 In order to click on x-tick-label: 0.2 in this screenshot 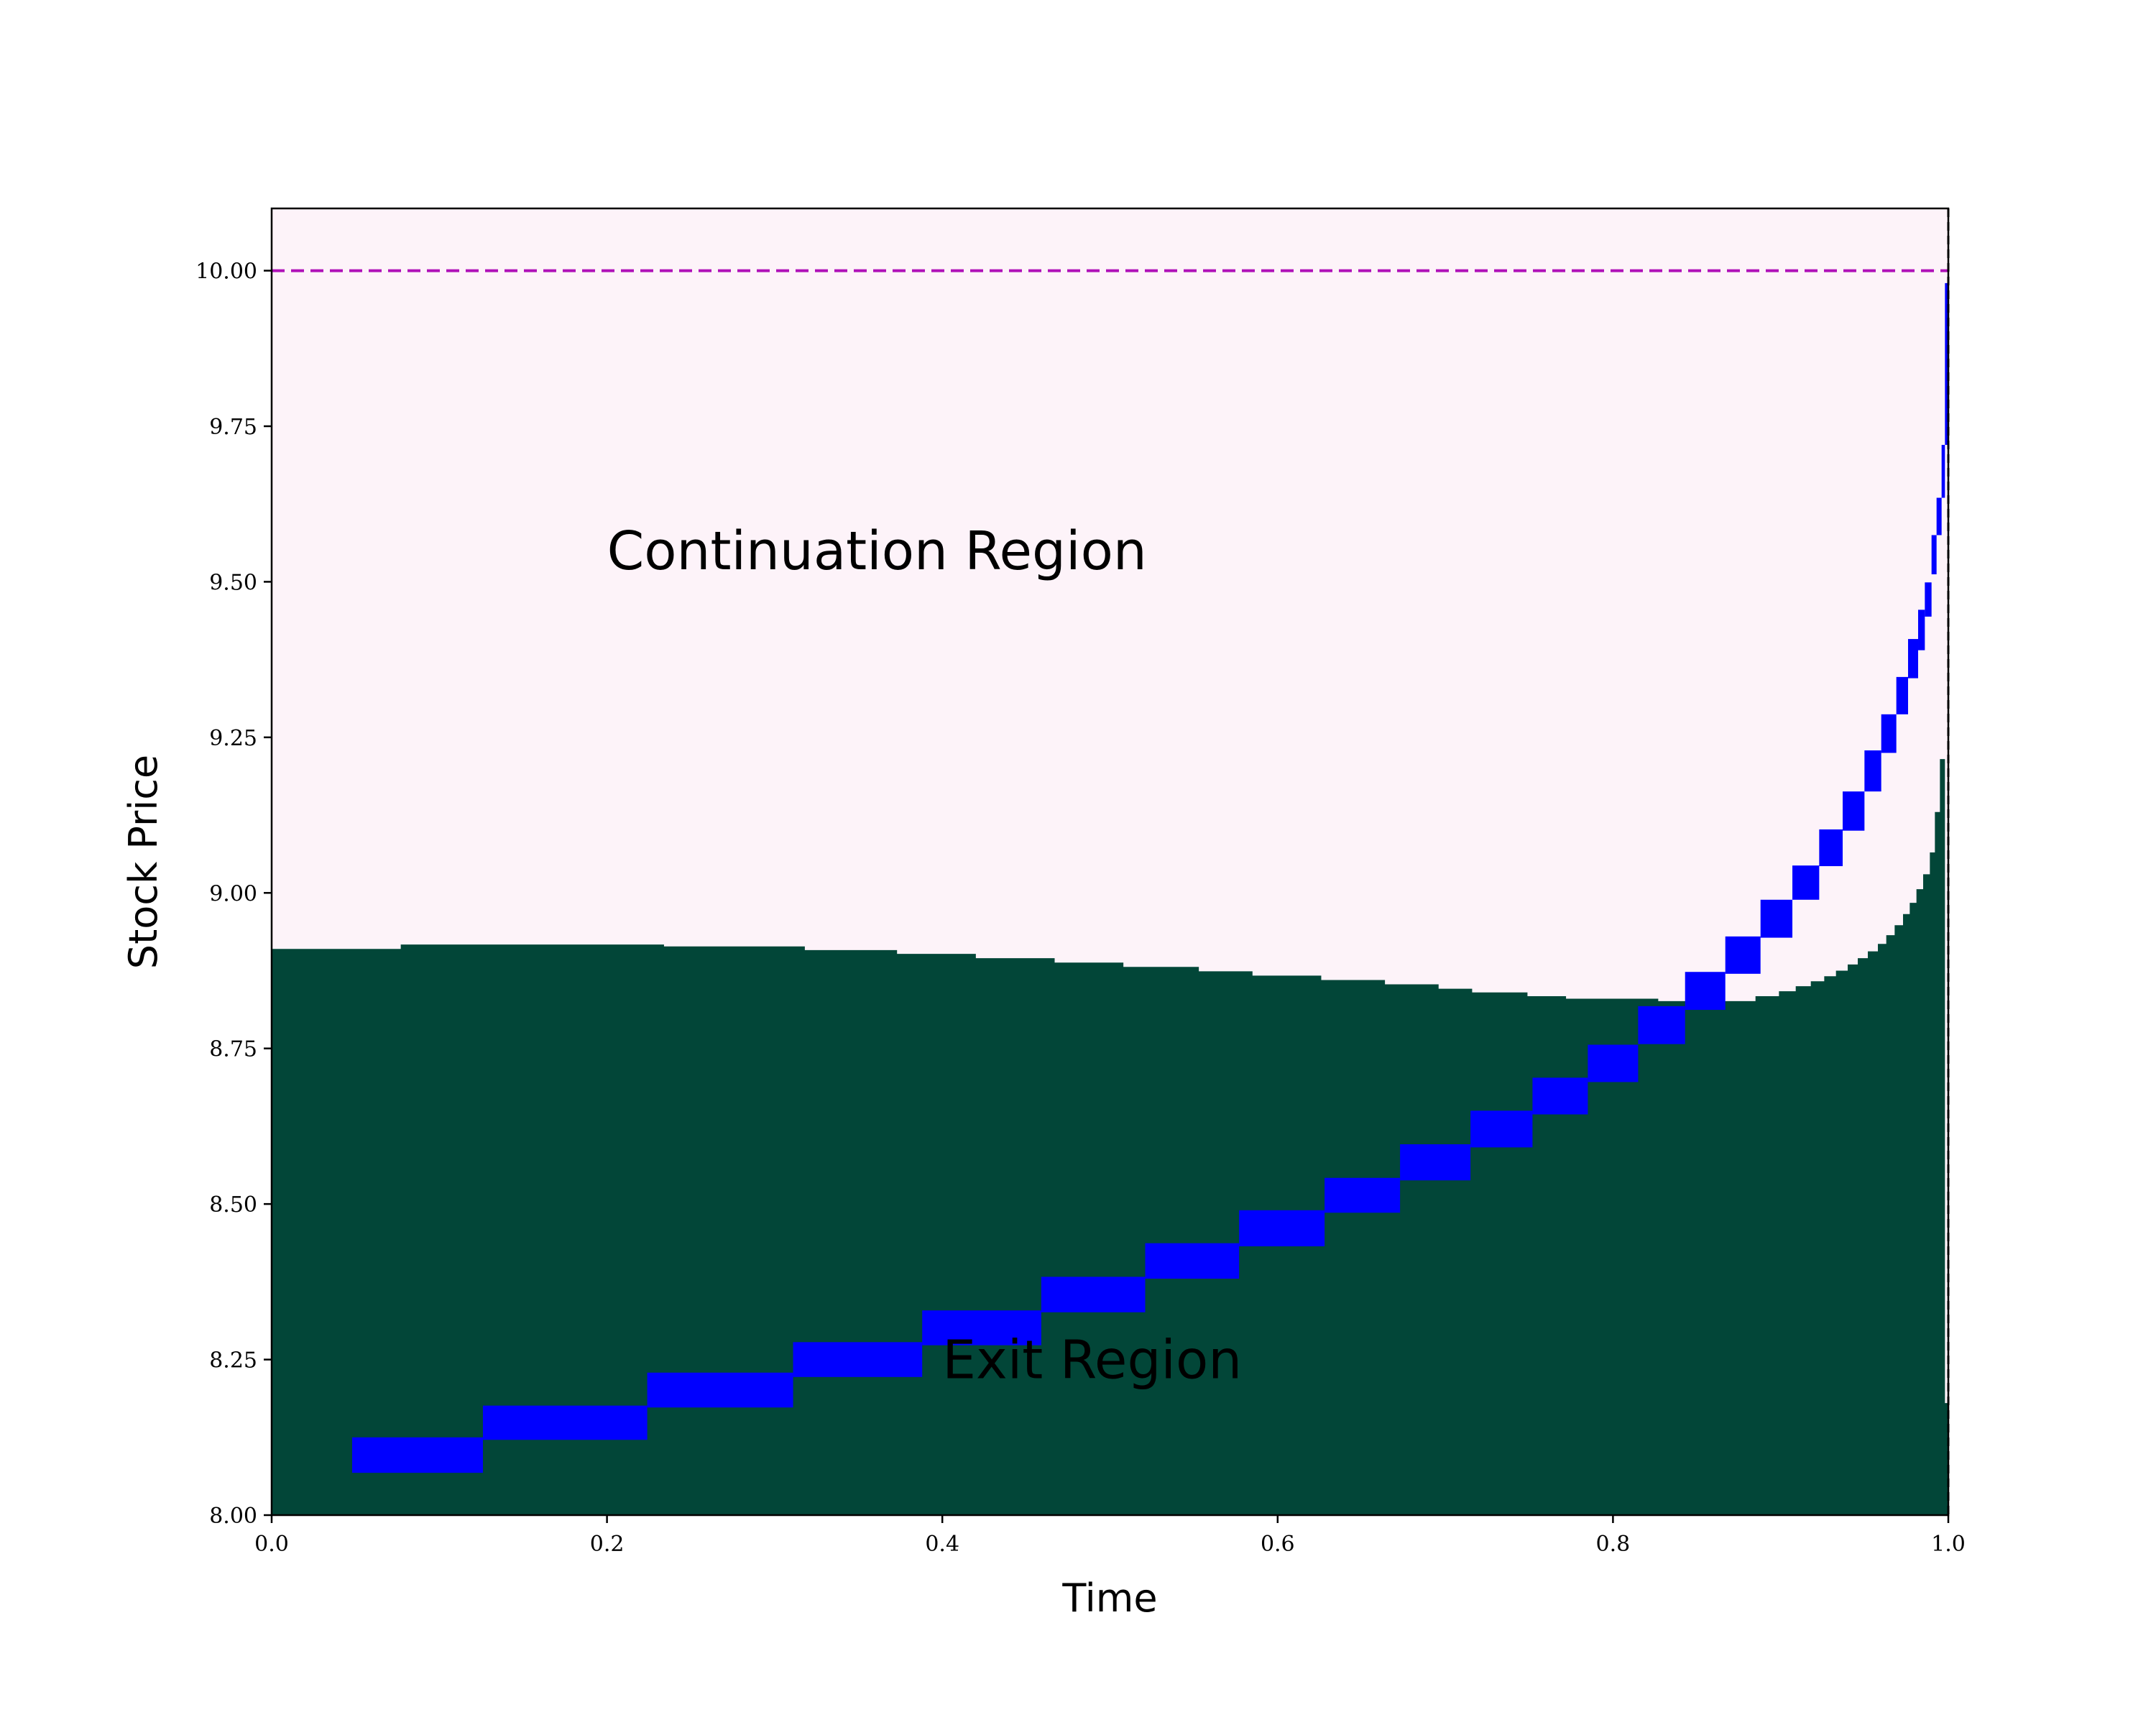, I will do `click(607, 1544)`.